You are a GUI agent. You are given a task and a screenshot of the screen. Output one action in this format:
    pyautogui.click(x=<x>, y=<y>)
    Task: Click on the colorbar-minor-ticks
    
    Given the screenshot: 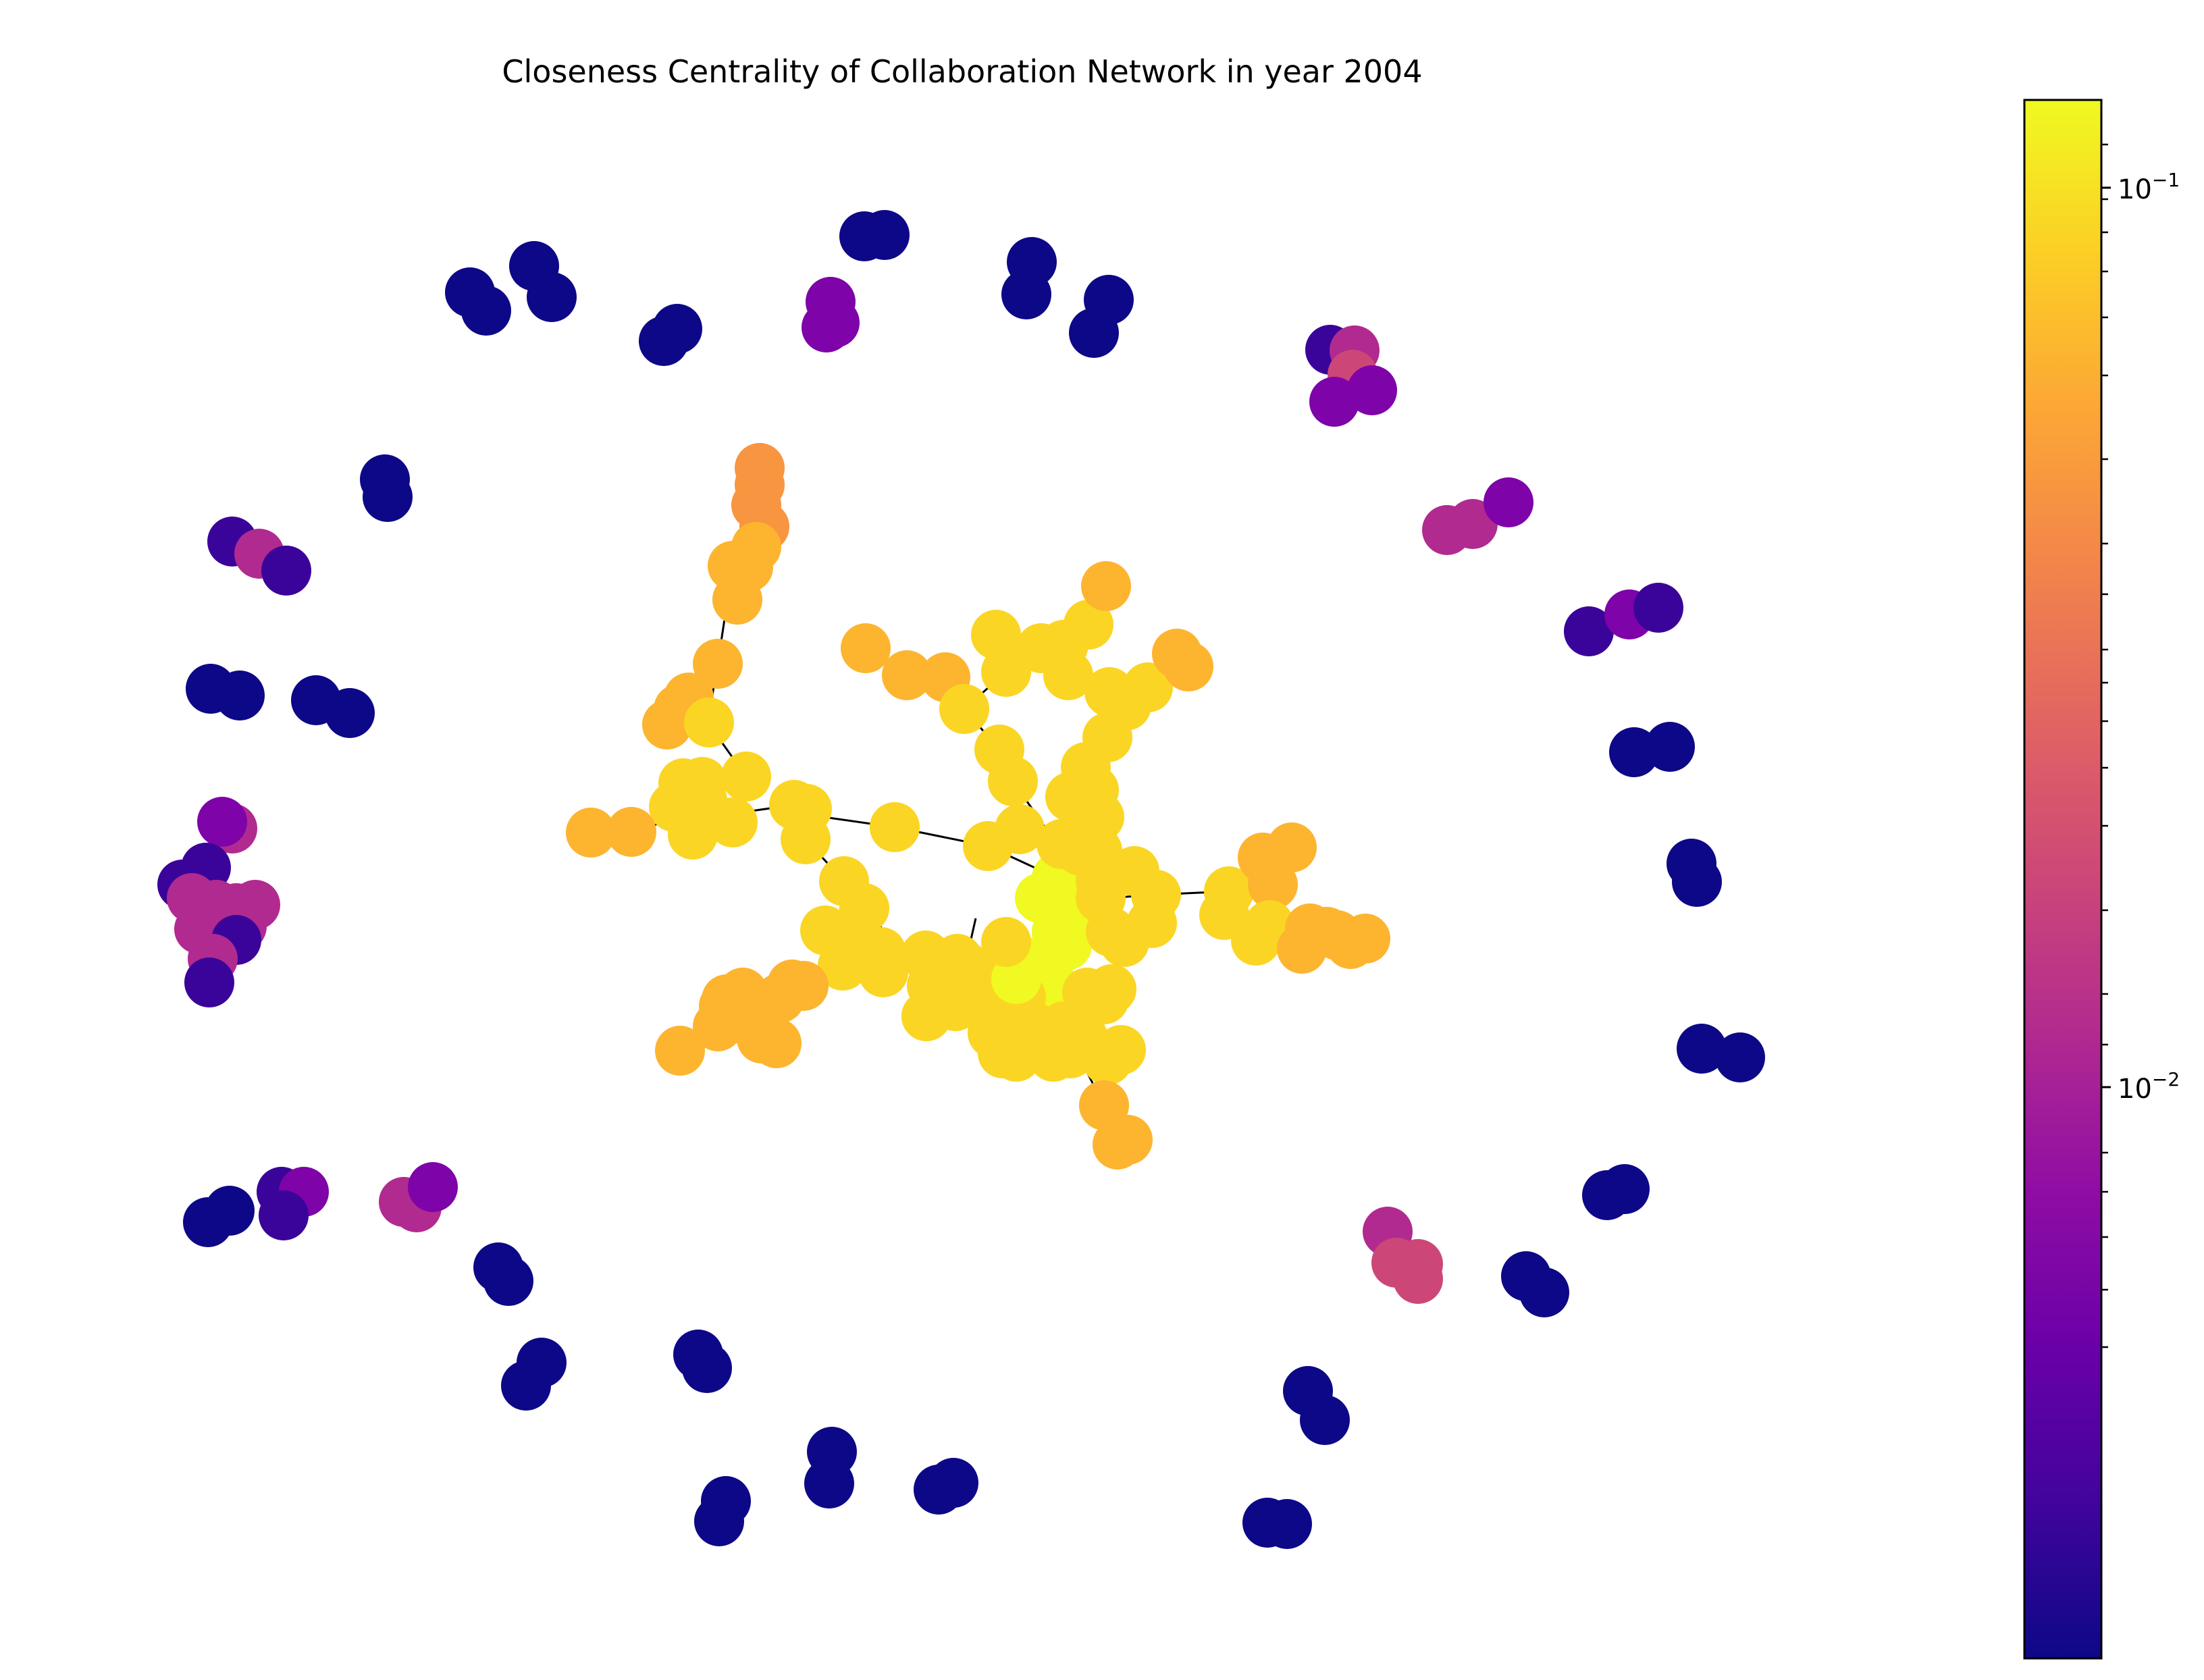 What is the action you would take?
    pyautogui.click(x=2104, y=745)
    